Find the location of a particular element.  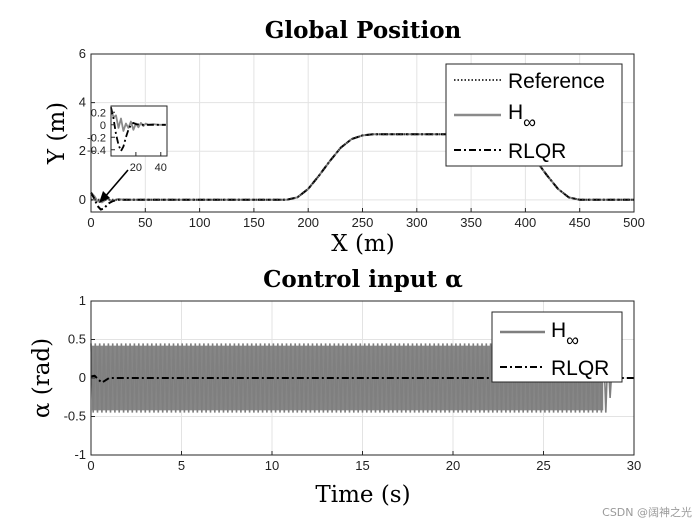

bottom-x-tick-label-5: 25 is located at coordinates (543, 465).